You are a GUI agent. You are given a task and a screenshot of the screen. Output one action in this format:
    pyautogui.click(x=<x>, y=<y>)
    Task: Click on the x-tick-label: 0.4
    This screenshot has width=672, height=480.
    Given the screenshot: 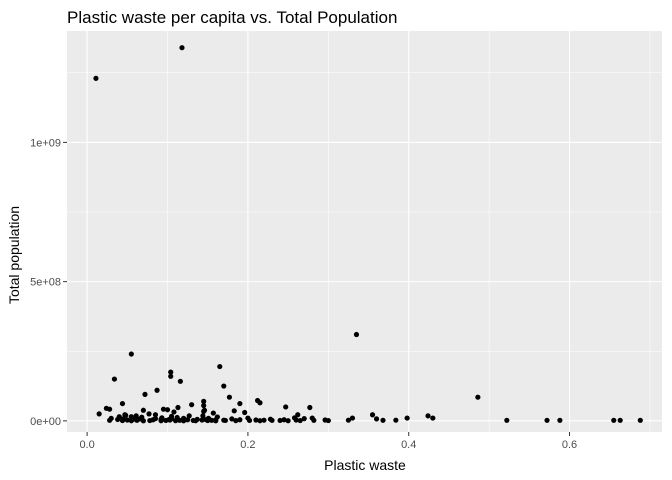 What is the action you would take?
    pyautogui.click(x=408, y=445)
    